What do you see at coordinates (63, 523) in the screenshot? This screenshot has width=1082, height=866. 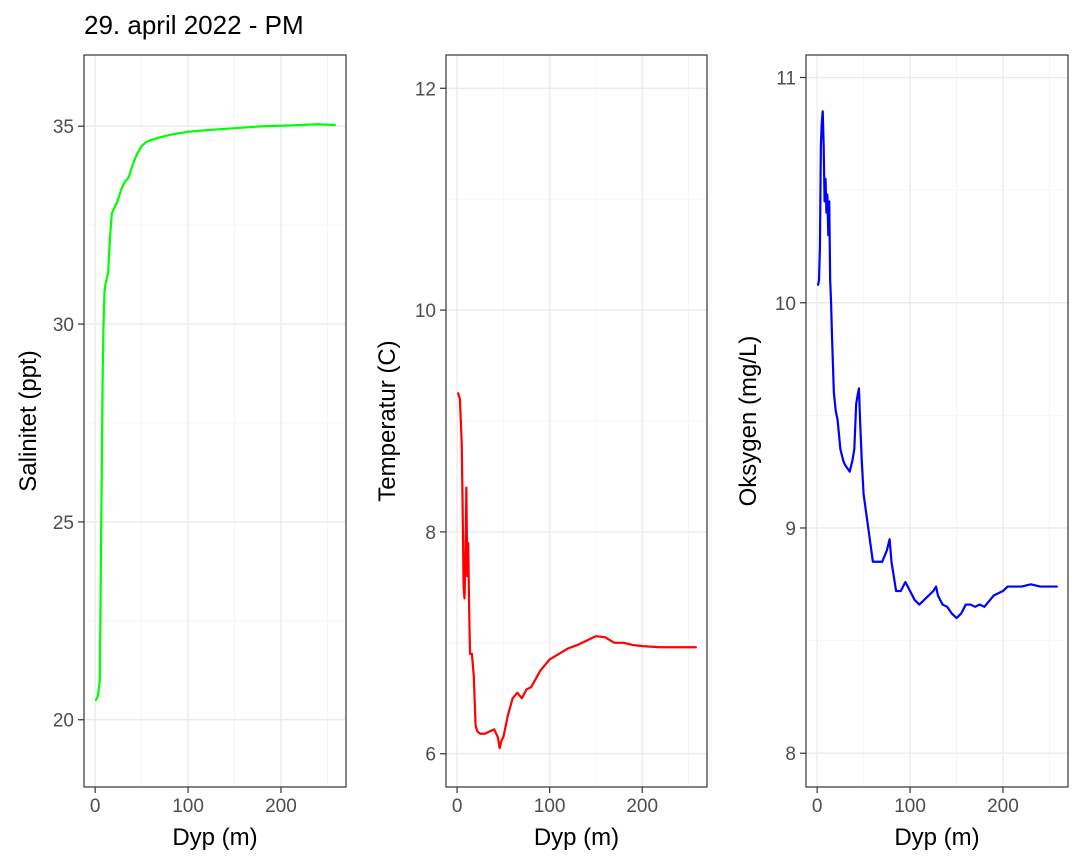 I see `y-tick-label: 25` at bounding box center [63, 523].